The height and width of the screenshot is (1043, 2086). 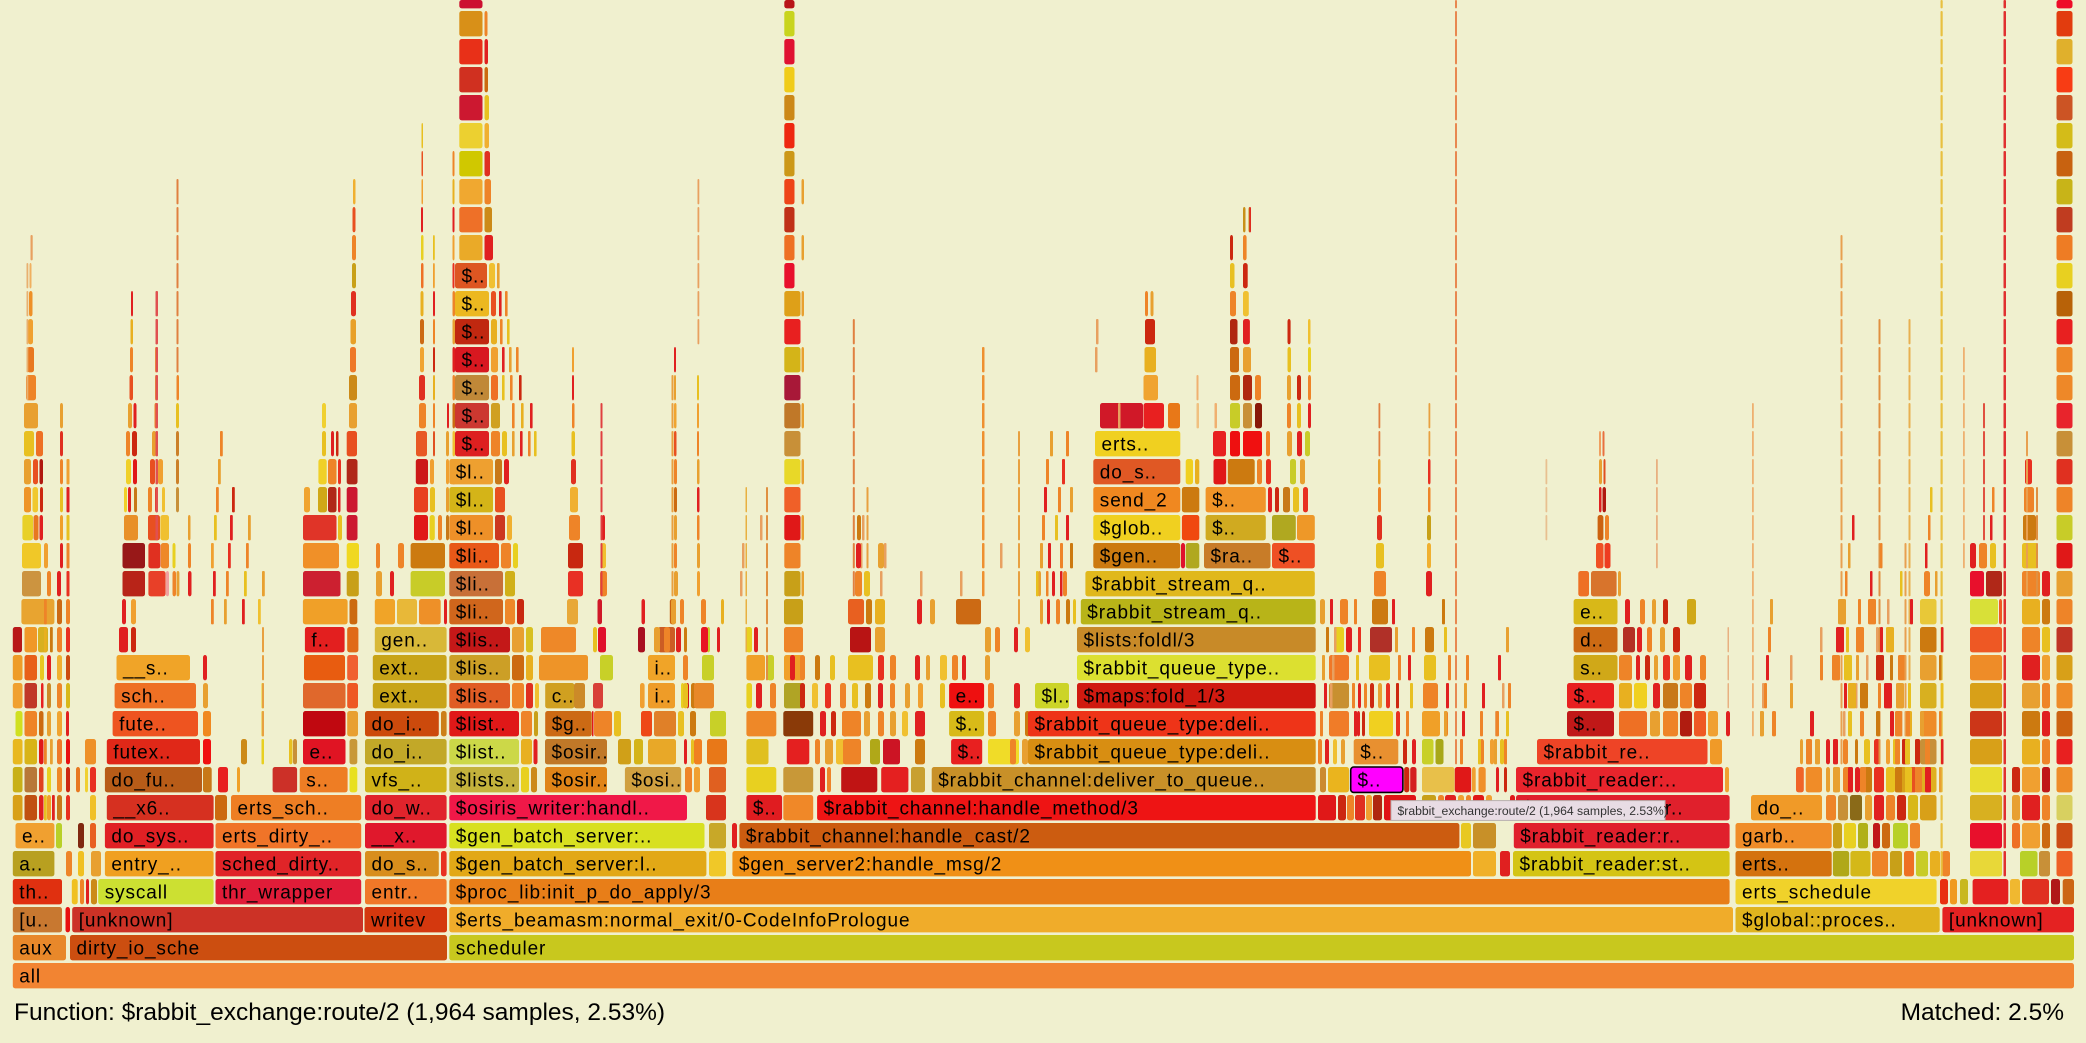 What do you see at coordinates (404, 640) in the screenshot?
I see `svg-text: gen..` at bounding box center [404, 640].